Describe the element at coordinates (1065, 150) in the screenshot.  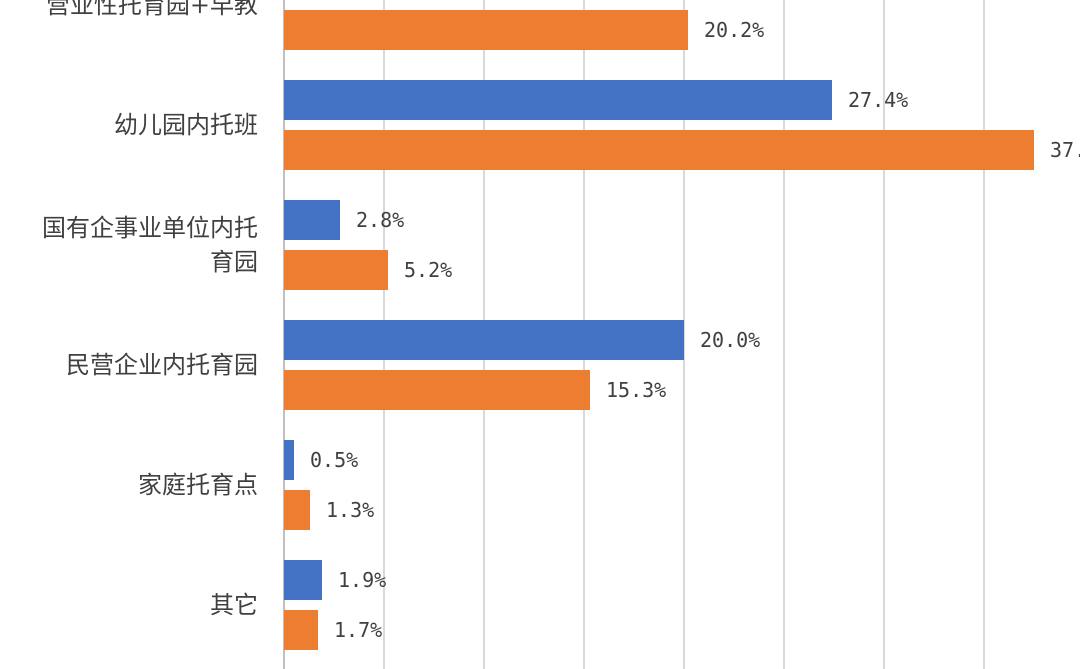
I see `data-label: 37.` at that location.